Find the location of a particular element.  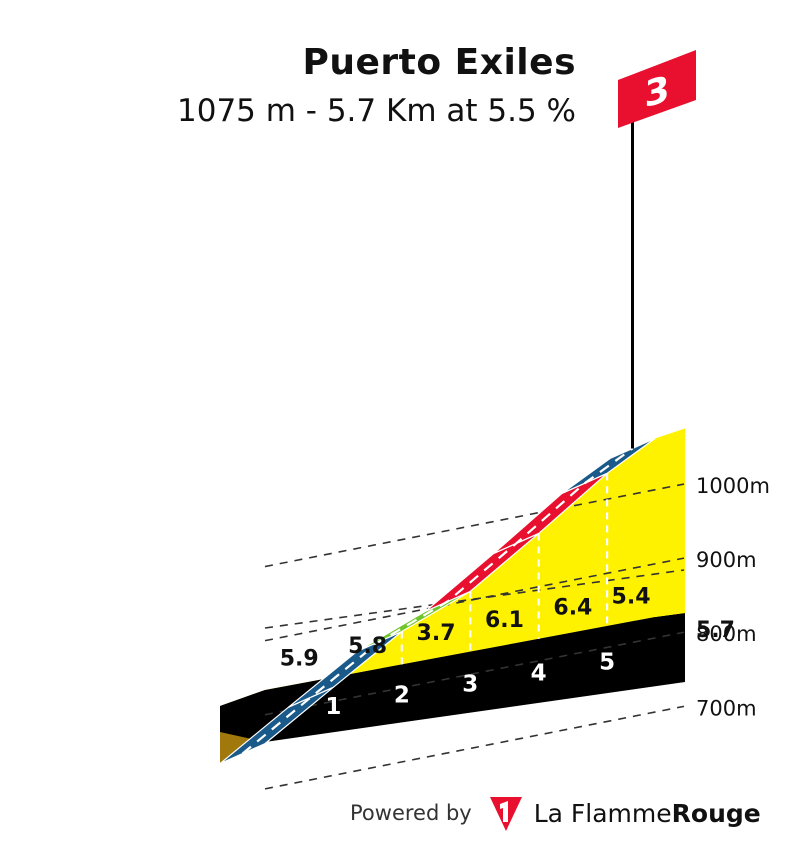

category-flag-banner is located at coordinates (657, 89).